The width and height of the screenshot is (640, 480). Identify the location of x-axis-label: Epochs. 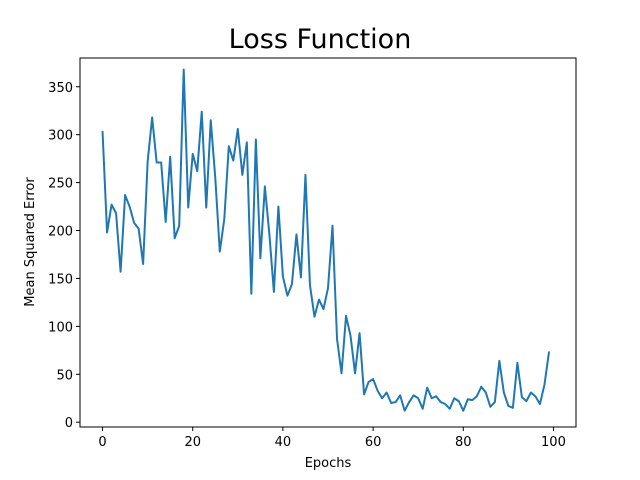
(328, 463).